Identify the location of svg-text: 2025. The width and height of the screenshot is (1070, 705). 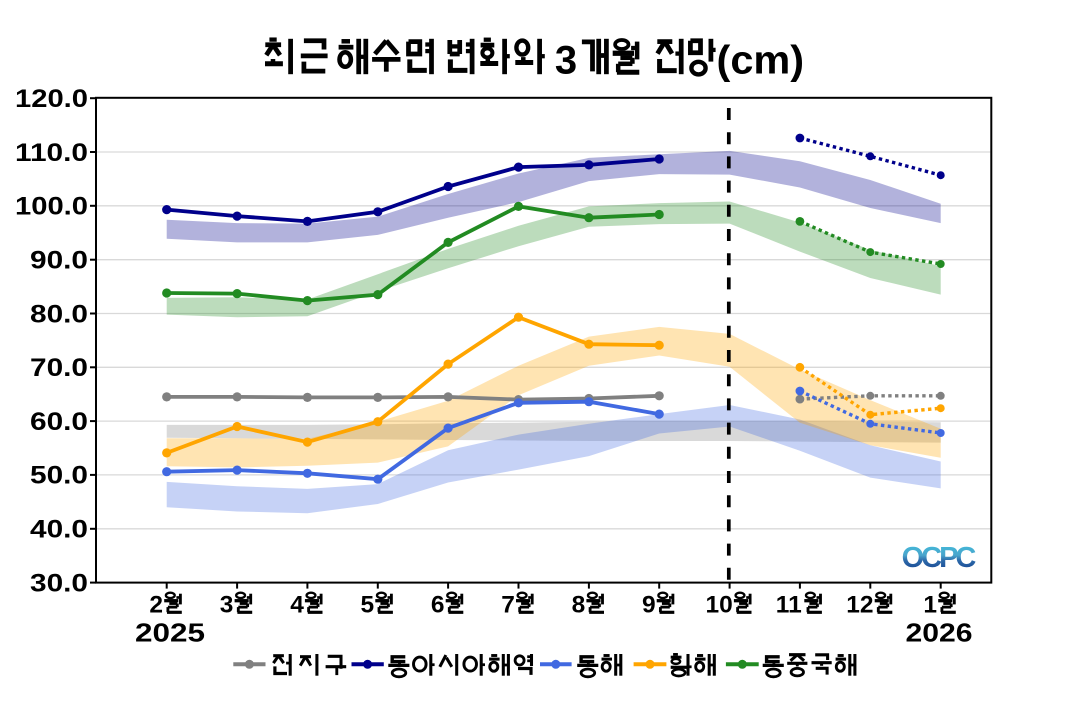
(170, 633).